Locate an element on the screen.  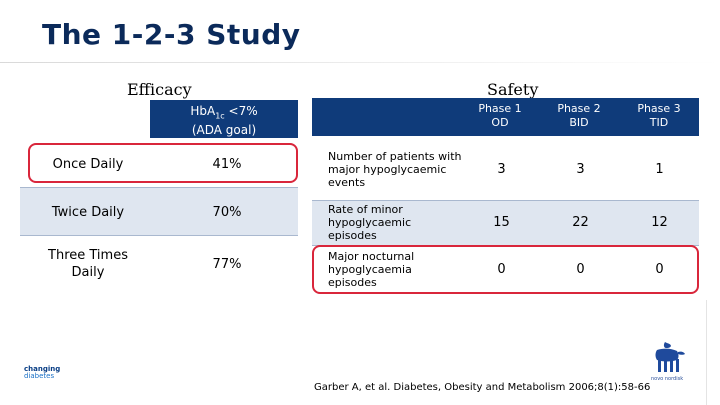
page-title: The 1-2-3 Study is located at coordinates (171, 34).